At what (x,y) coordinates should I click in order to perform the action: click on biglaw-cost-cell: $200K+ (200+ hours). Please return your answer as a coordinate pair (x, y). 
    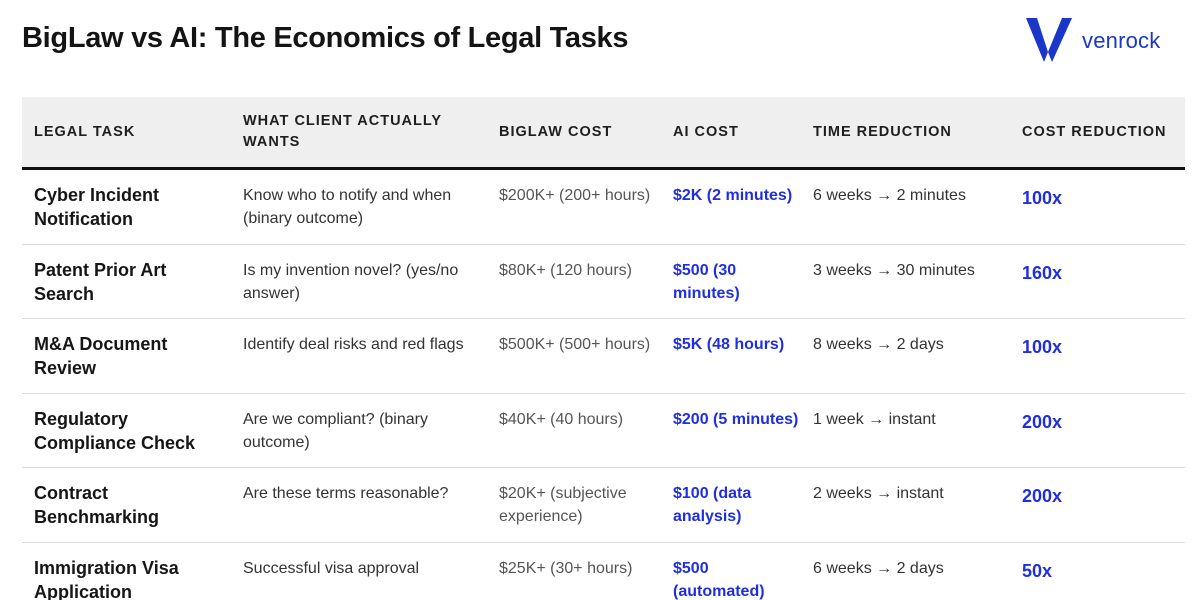
    Looking at the image, I should click on (575, 195).